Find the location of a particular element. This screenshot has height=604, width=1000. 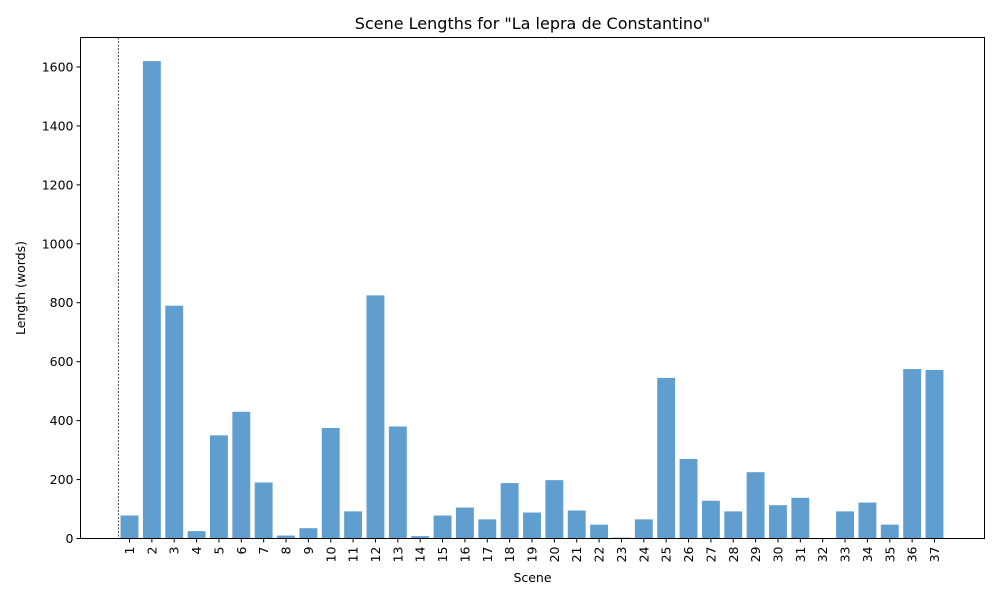

x-tick-label: 15 is located at coordinates (442, 555).